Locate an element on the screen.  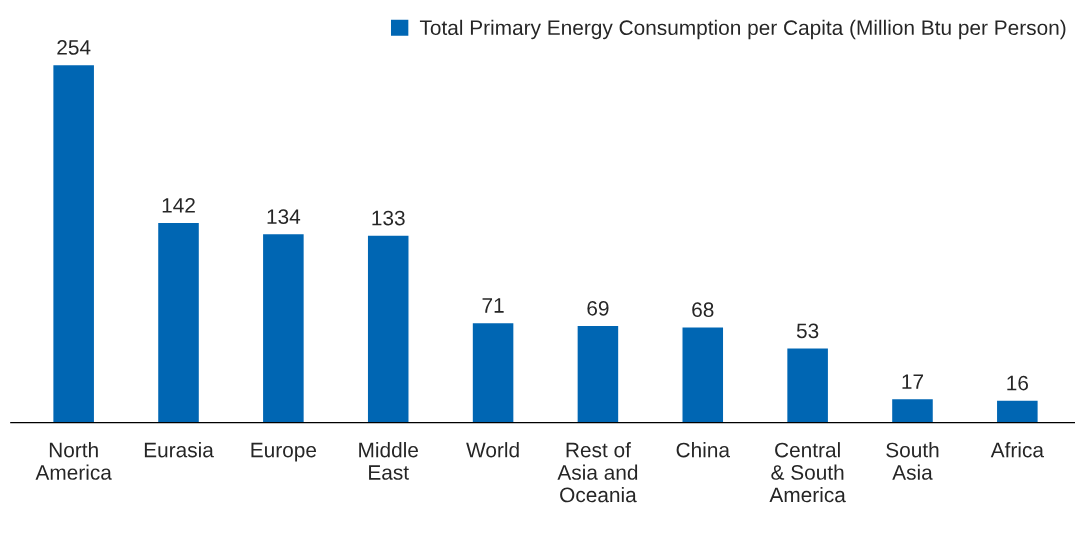
x-tick-label: North America is located at coordinates (73, 461).